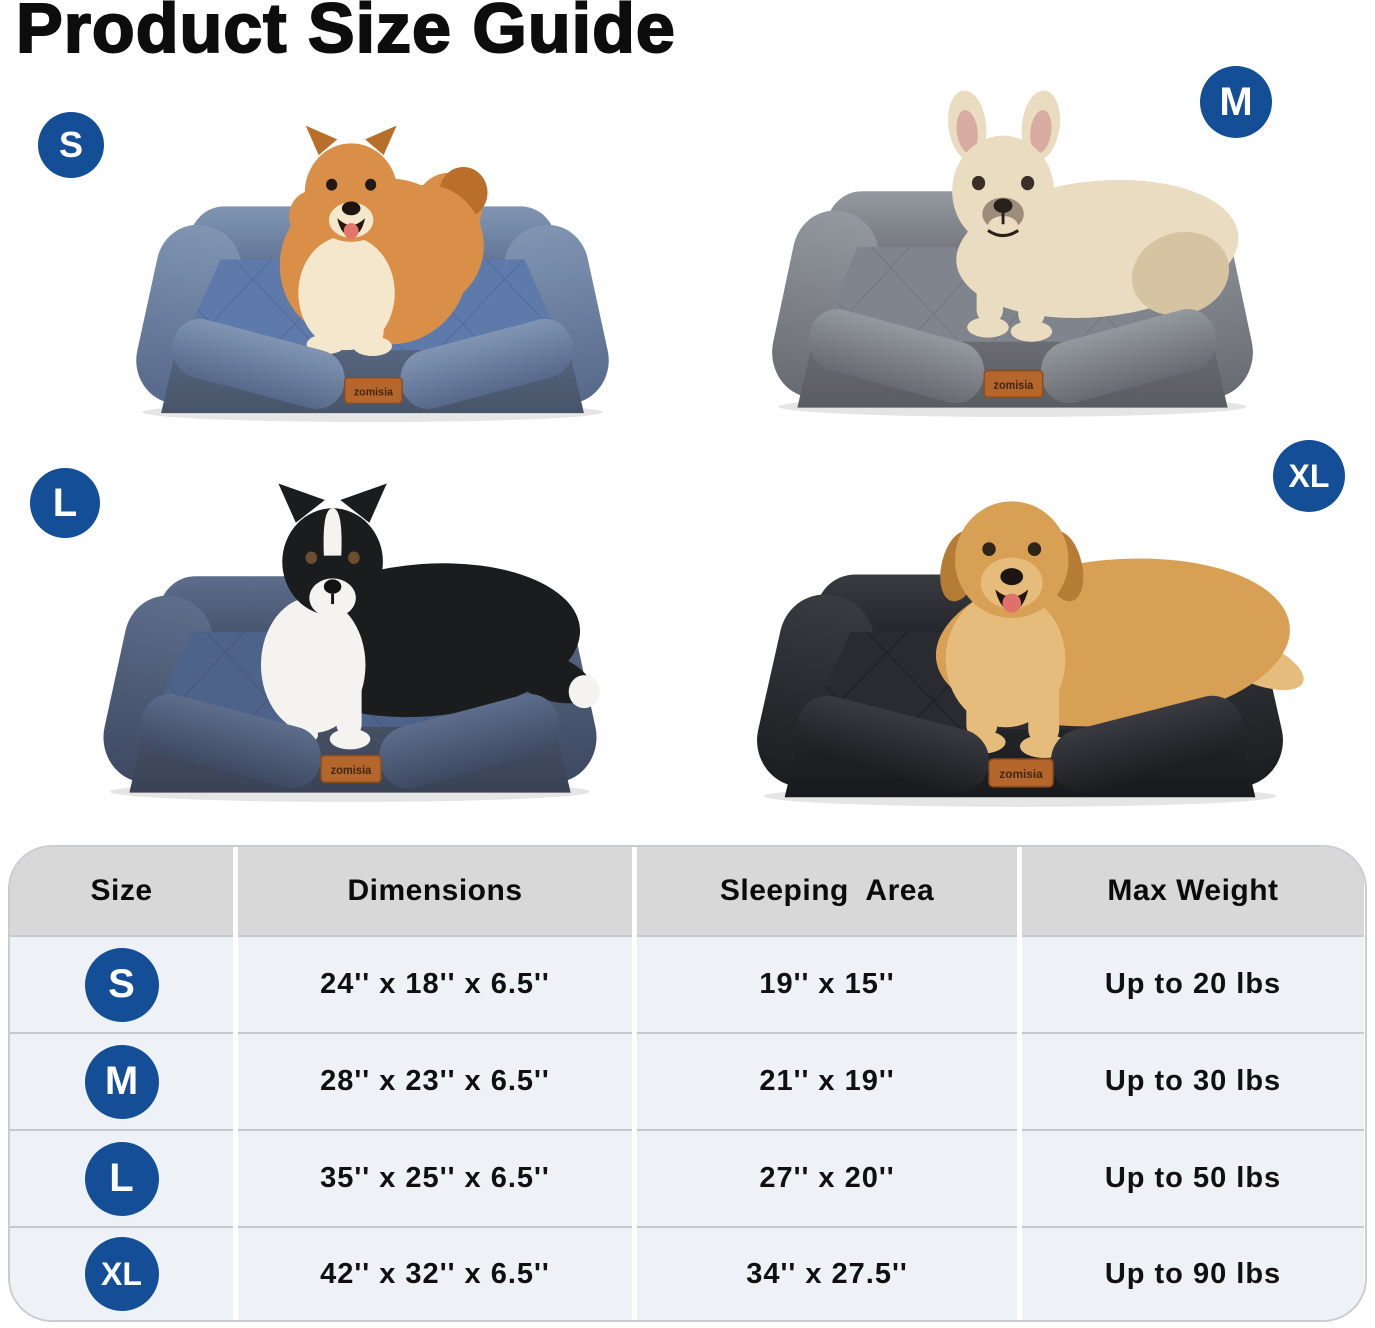 This screenshot has height=1328, width=1375. What do you see at coordinates (827, 983) in the screenshot?
I see `table-row-s-sleeping-area: 19'' x 15''` at bounding box center [827, 983].